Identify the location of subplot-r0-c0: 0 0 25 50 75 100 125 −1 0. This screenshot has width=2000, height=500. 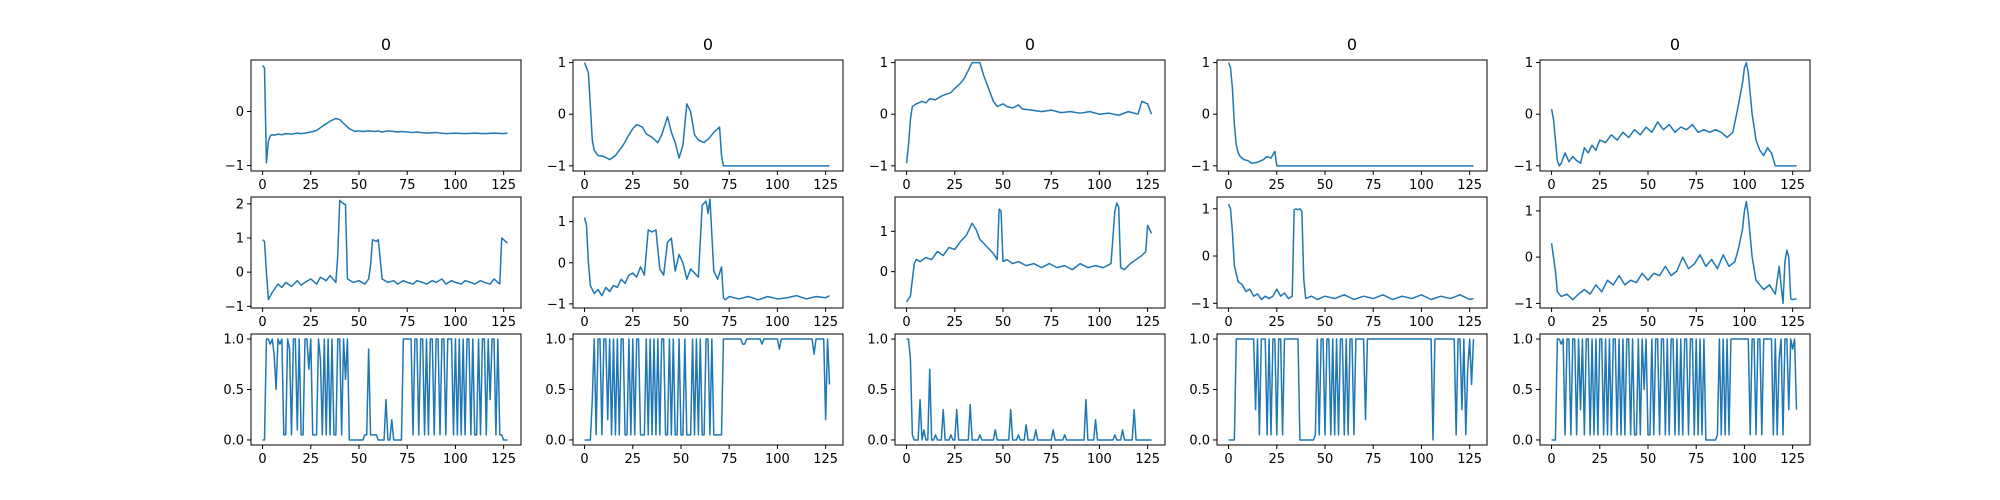
(373, 114).